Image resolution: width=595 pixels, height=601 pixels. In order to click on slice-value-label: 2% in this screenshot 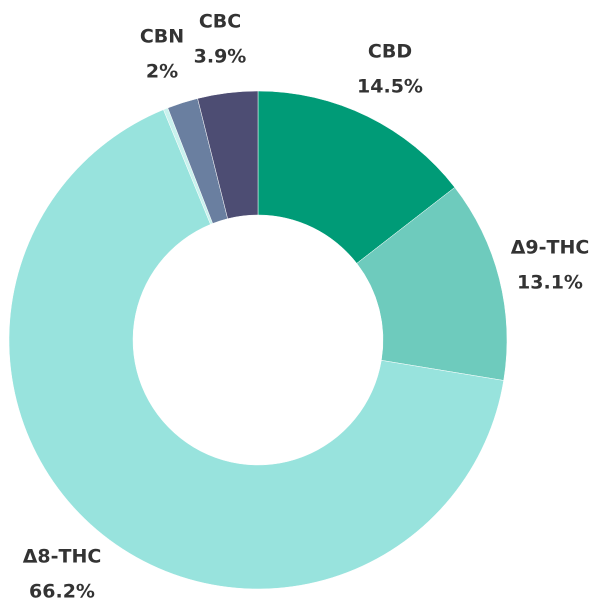, I will do `click(162, 72)`.